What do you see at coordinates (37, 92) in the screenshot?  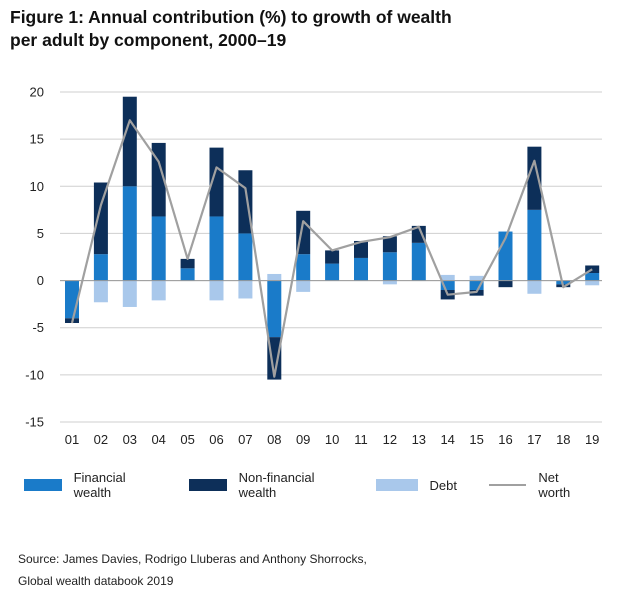 I see `y-tick-label: 20` at bounding box center [37, 92].